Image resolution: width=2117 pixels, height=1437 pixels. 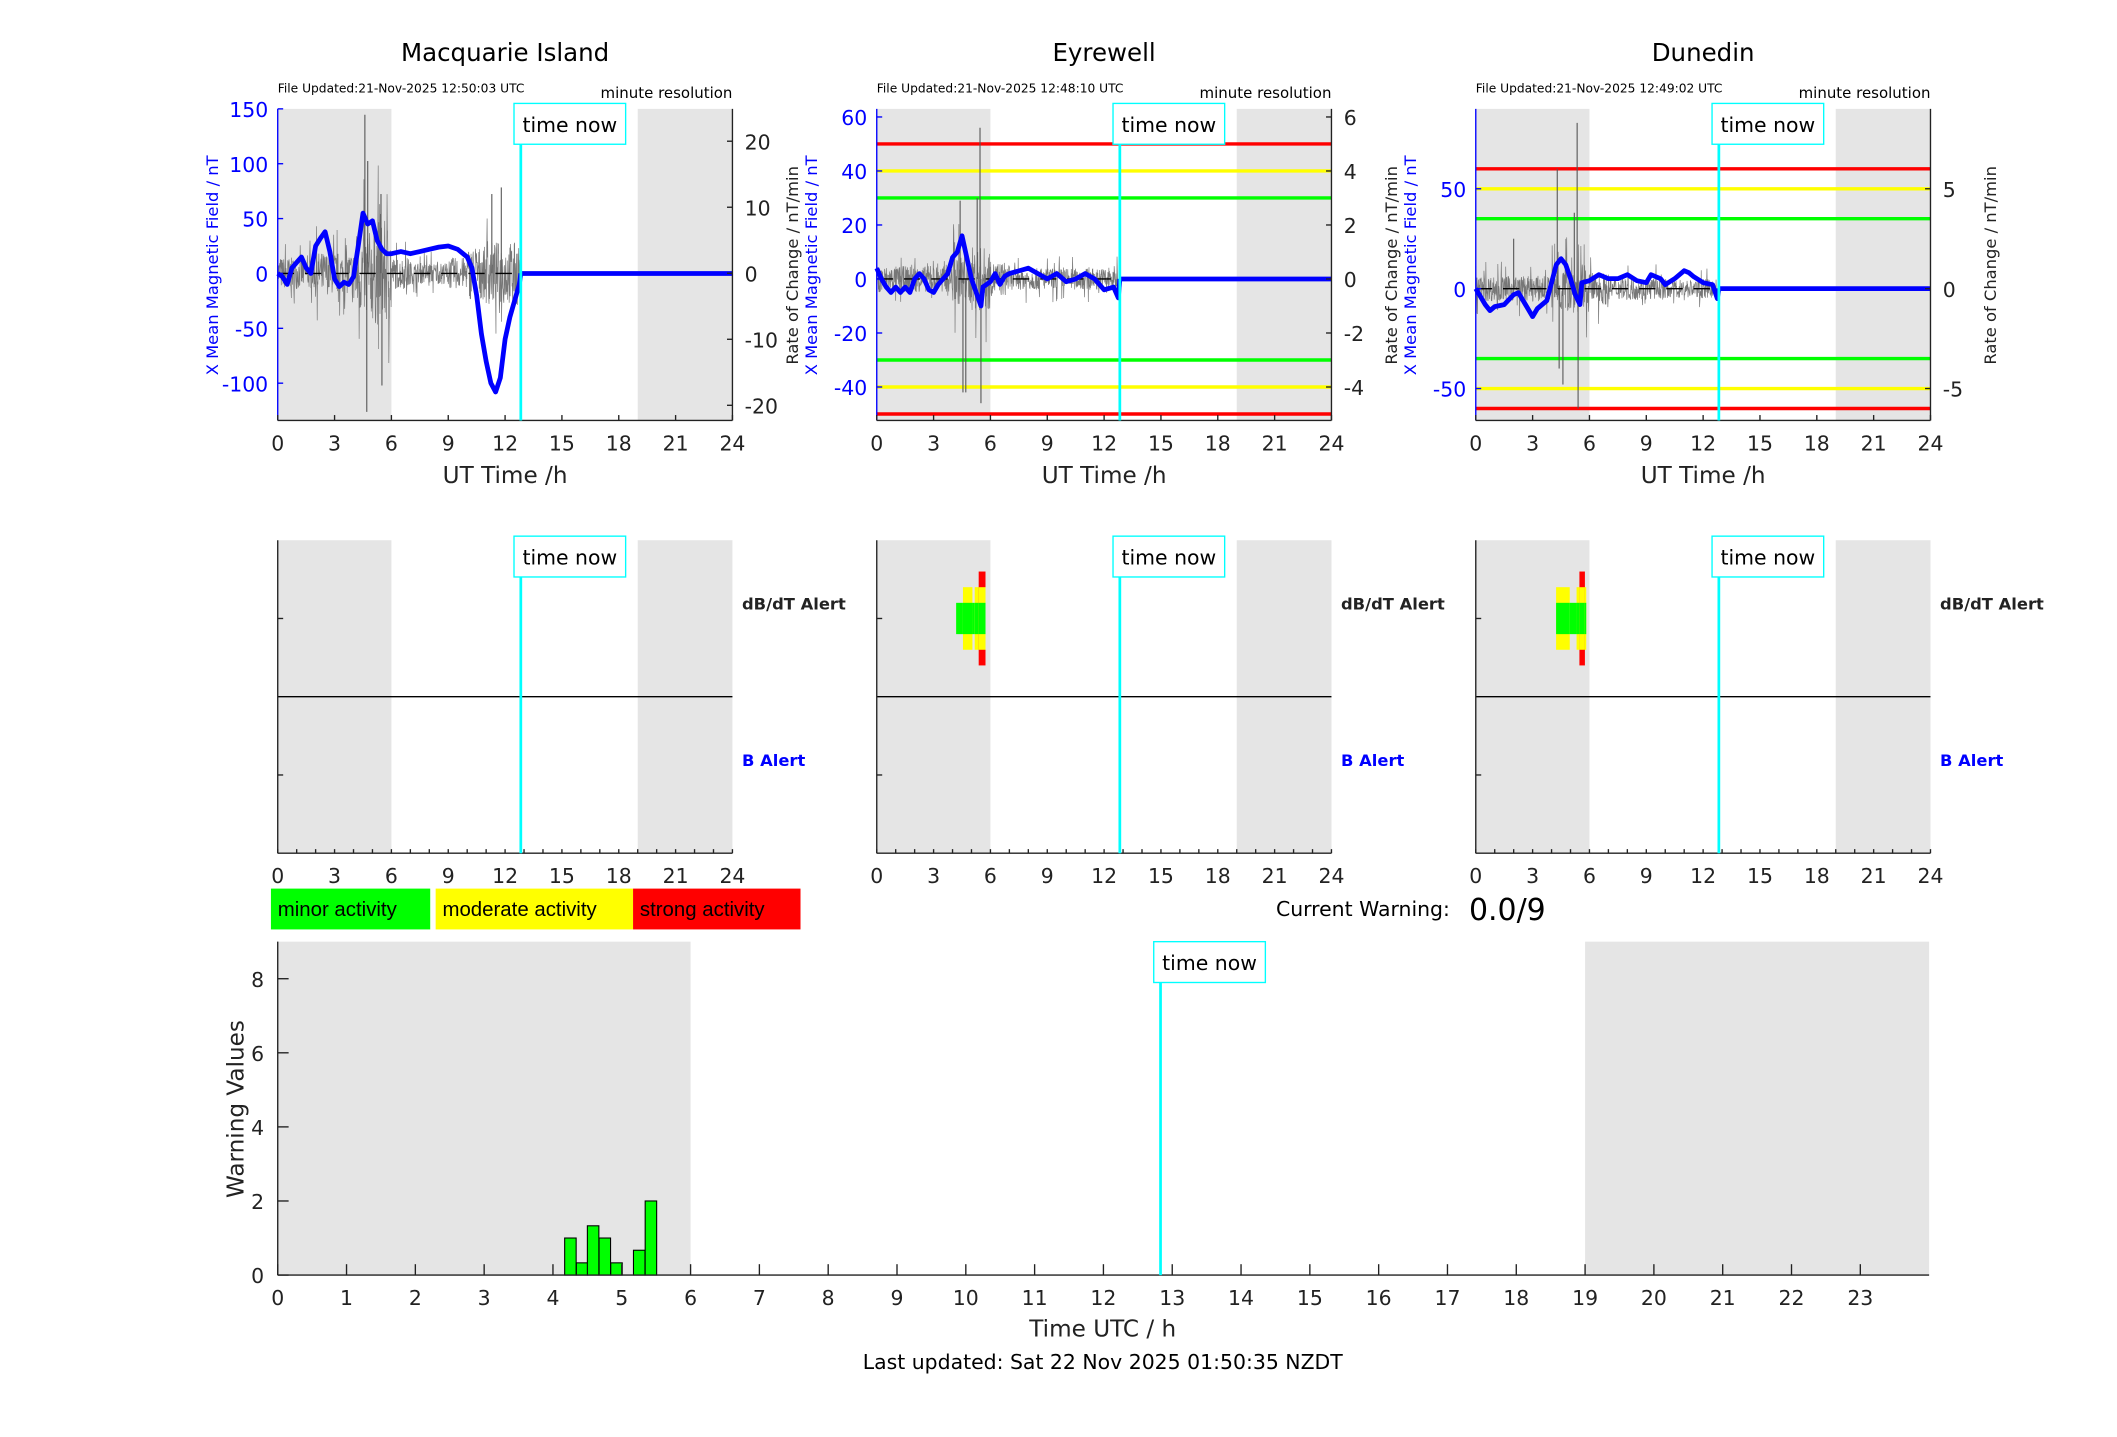 I want to click on dunedin-time-now-box, so click(x=1768, y=123).